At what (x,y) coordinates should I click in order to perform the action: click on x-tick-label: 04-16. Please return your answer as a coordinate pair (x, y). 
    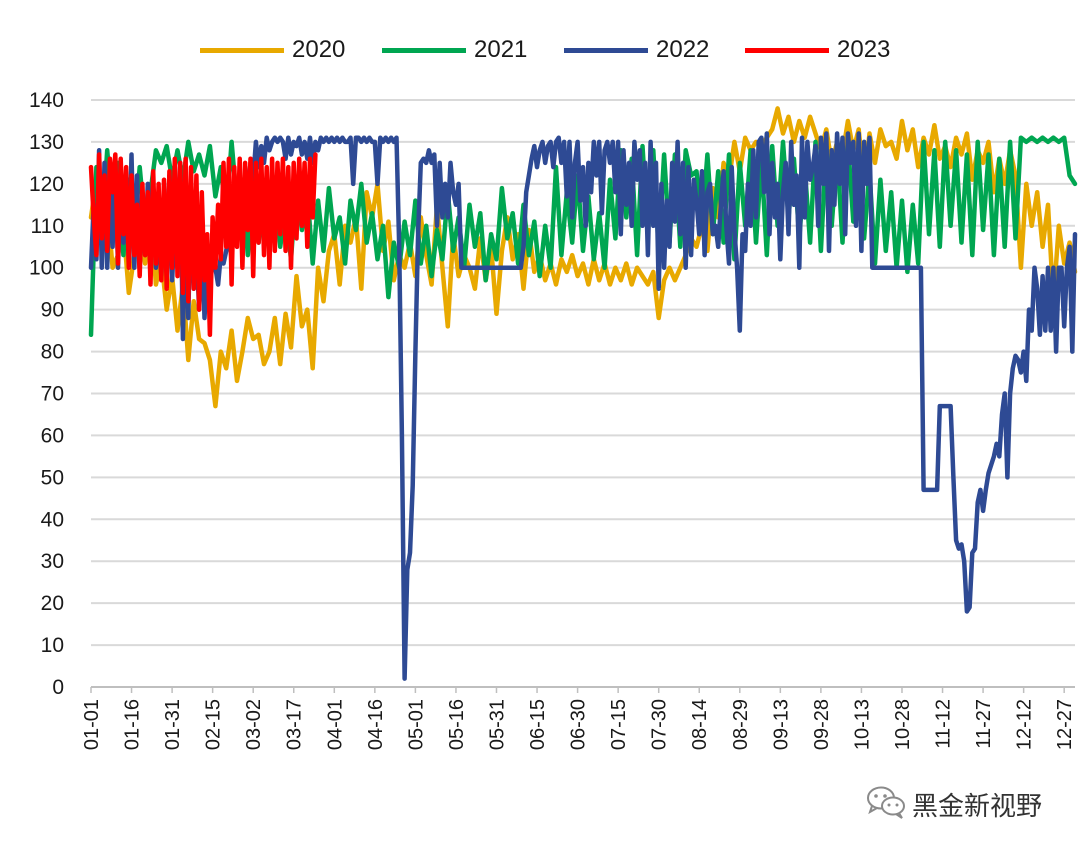
    Looking at the image, I should click on (376, 724).